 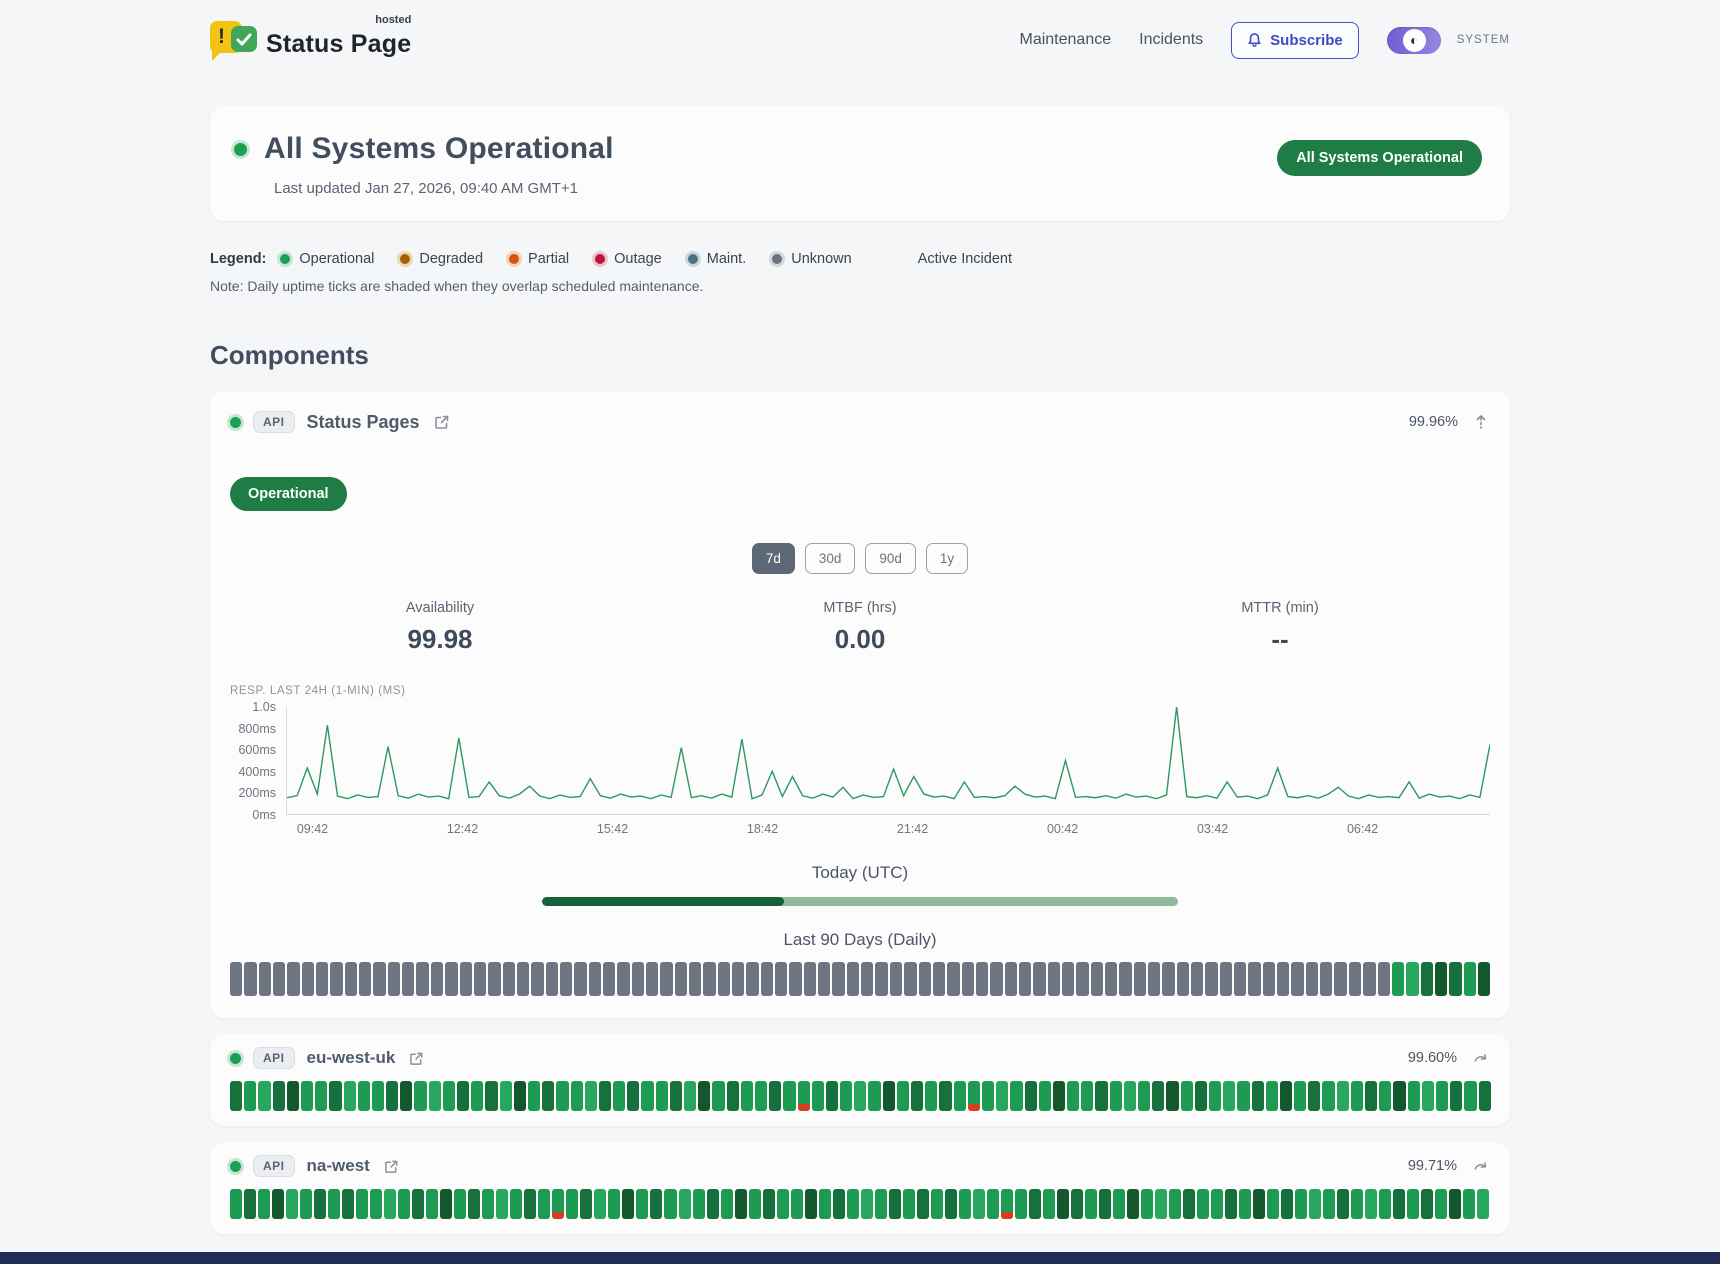 I want to click on nav-incidents: Incidents, so click(x=1171, y=39).